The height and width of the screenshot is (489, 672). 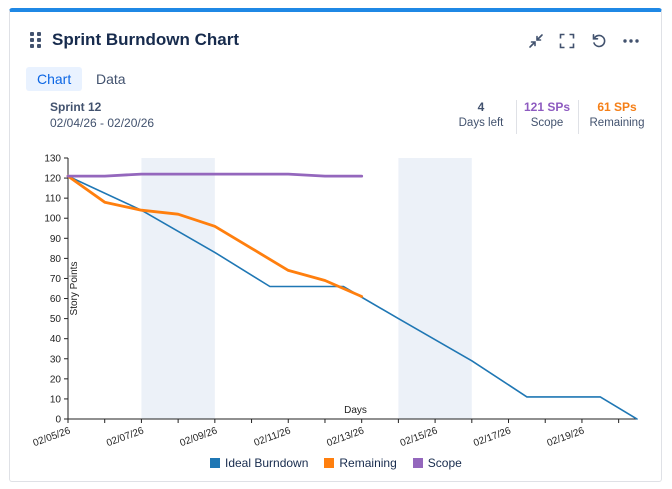 I want to click on legend-label-scope: Scope, so click(x=444, y=463).